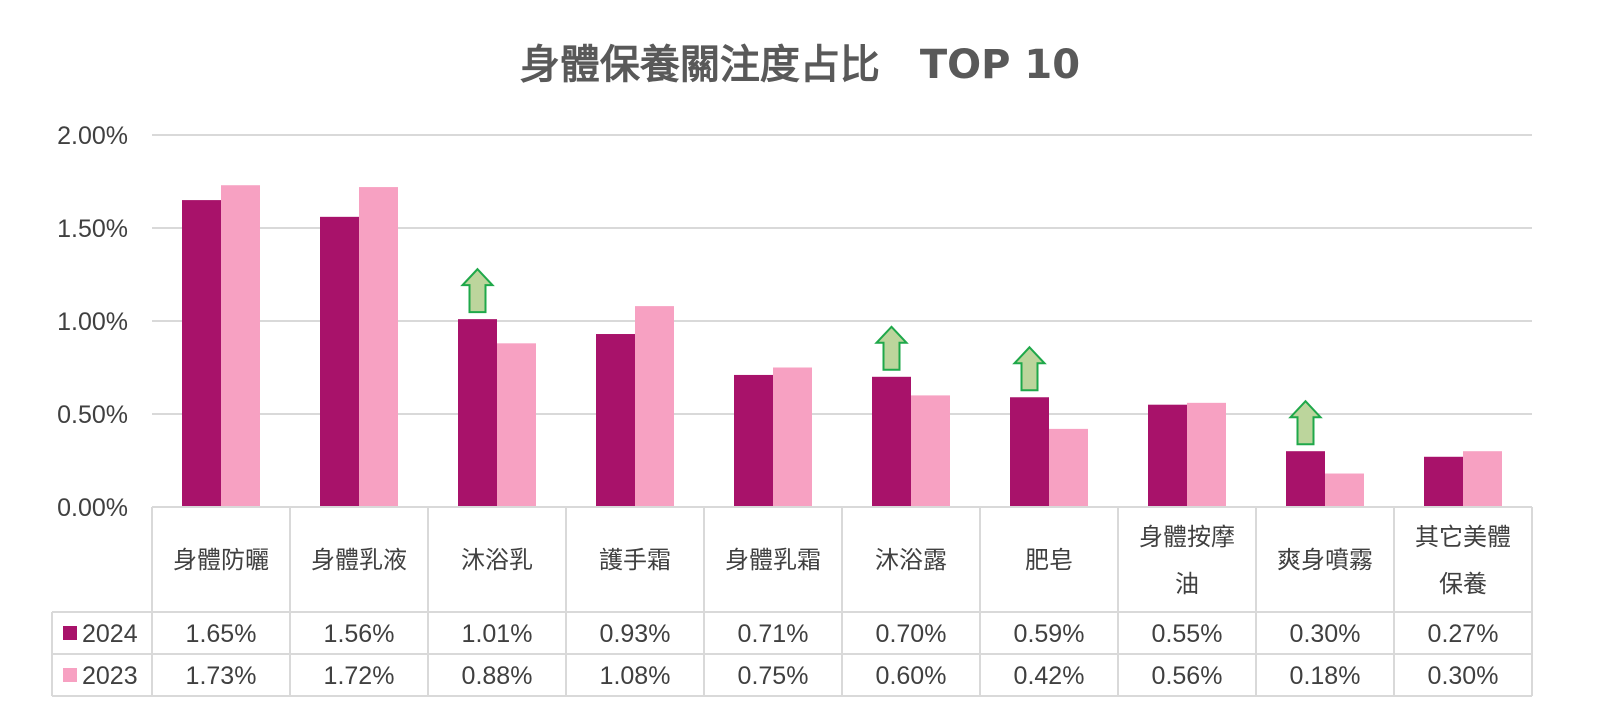  I want to click on legend-label-2024: 2024, so click(110, 634).